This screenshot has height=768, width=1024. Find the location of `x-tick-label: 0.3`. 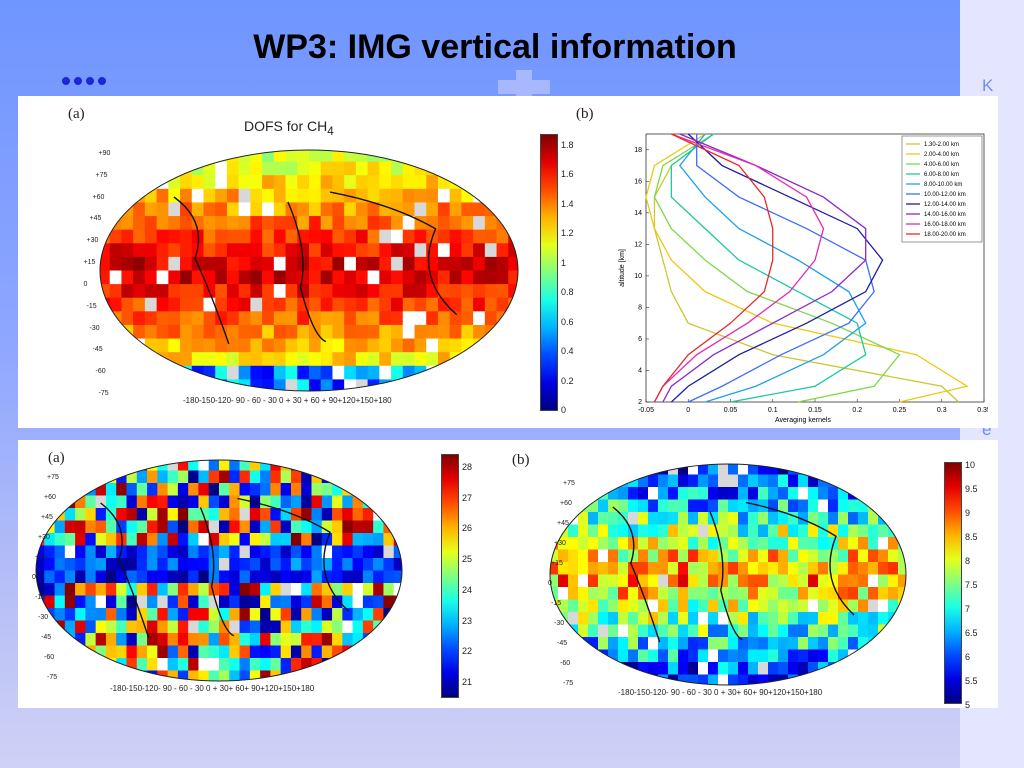

x-tick-label: 0.3 is located at coordinates (942, 410).